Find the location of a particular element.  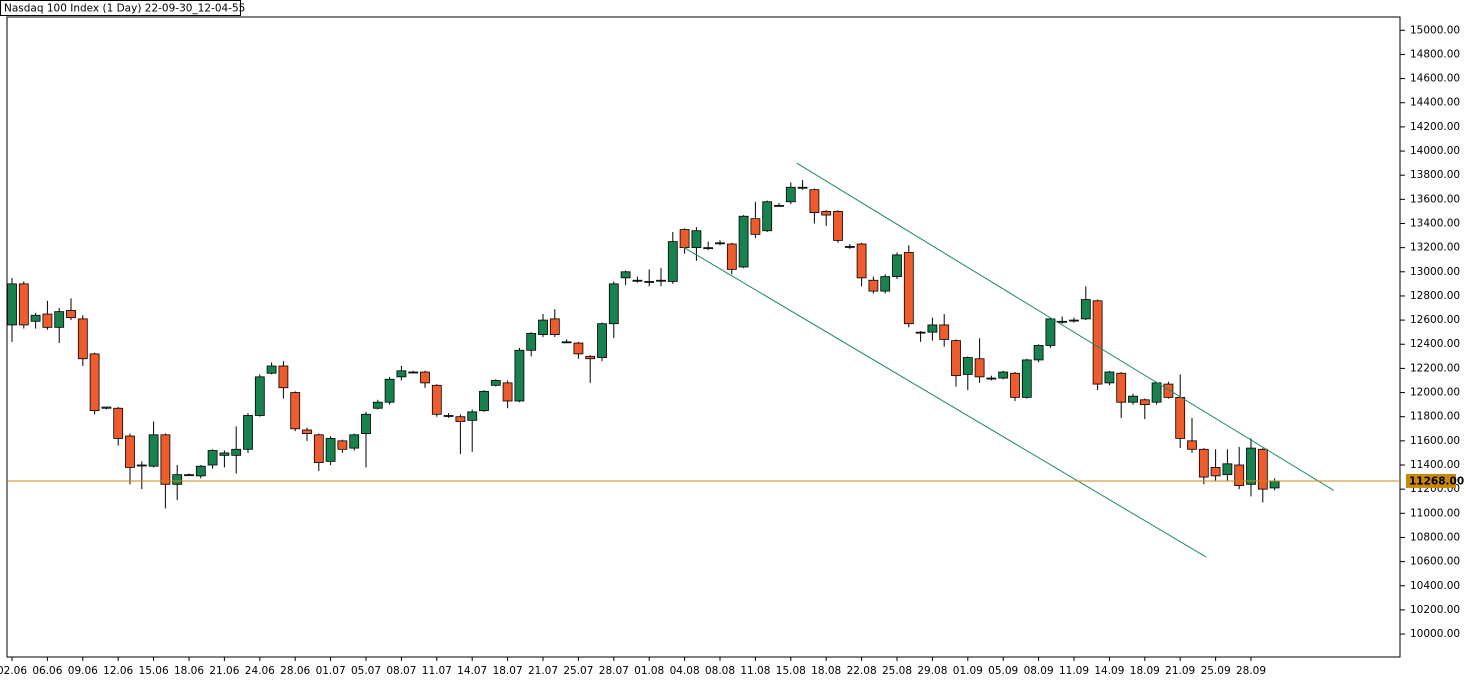

y-tick-label: 15000.00 is located at coordinates (1435, 30).